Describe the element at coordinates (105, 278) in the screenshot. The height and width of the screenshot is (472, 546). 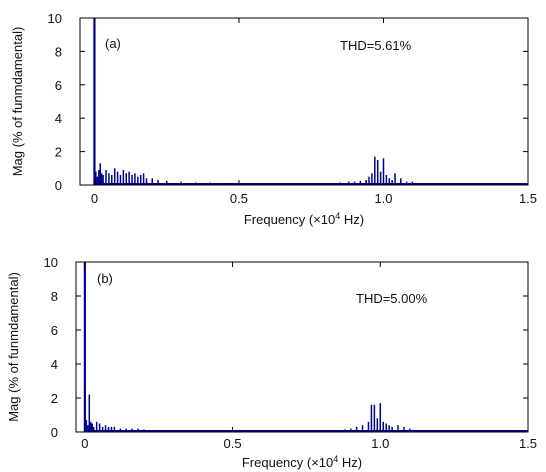
I see `panel-label: (b)` at that location.